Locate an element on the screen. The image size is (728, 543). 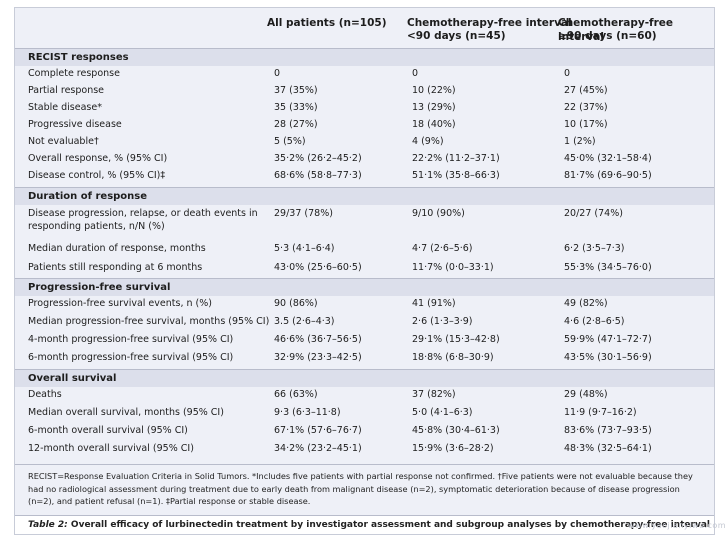
col-header-all: All patients (n=105) is located at coordinates (327, 23).